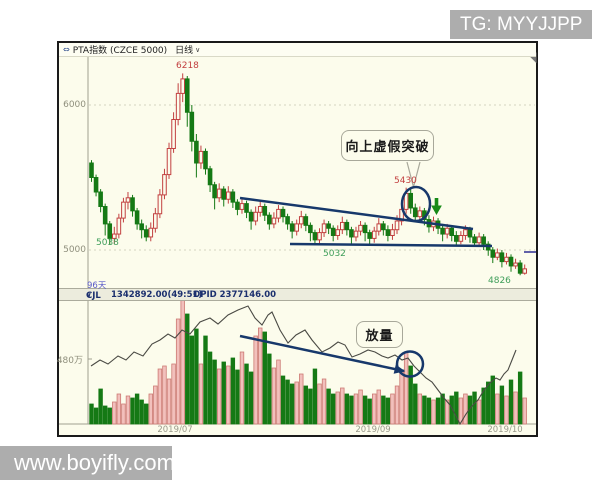  Describe the element at coordinates (87, 463) in the screenshot. I see `website-watermark: www.boyifly.com` at that location.